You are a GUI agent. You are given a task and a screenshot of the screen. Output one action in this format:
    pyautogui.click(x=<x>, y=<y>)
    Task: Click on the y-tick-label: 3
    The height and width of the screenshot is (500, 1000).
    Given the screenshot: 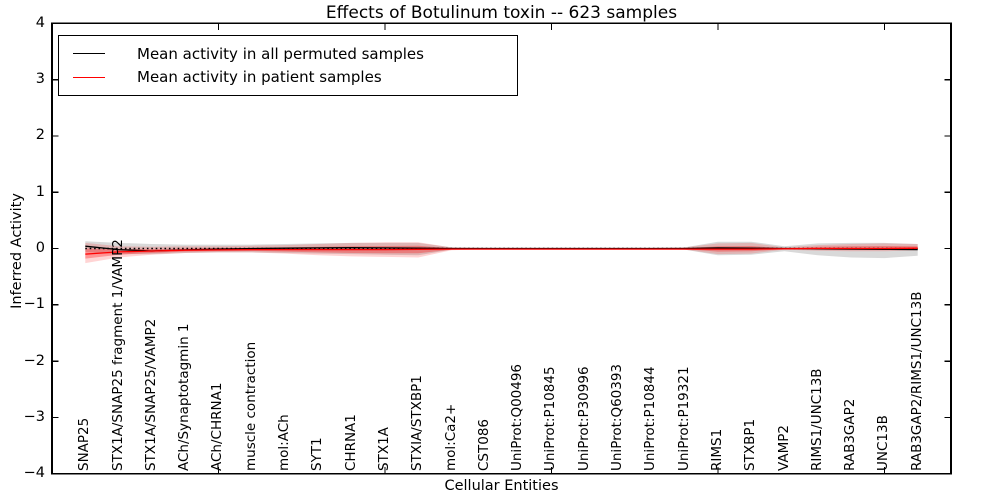 What is the action you would take?
    pyautogui.click(x=40, y=79)
    